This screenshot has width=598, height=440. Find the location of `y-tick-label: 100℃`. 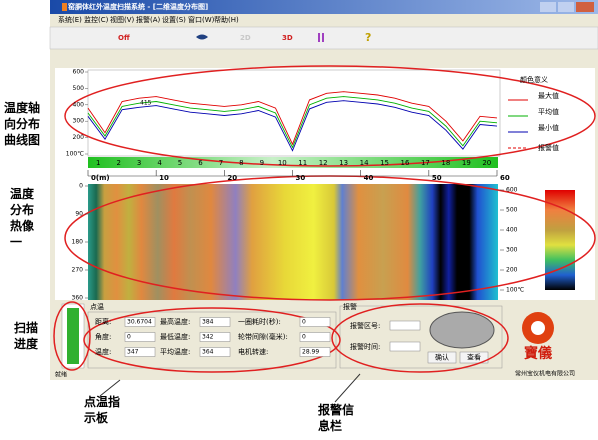

y-tick-label: 100℃ is located at coordinates (75, 154).